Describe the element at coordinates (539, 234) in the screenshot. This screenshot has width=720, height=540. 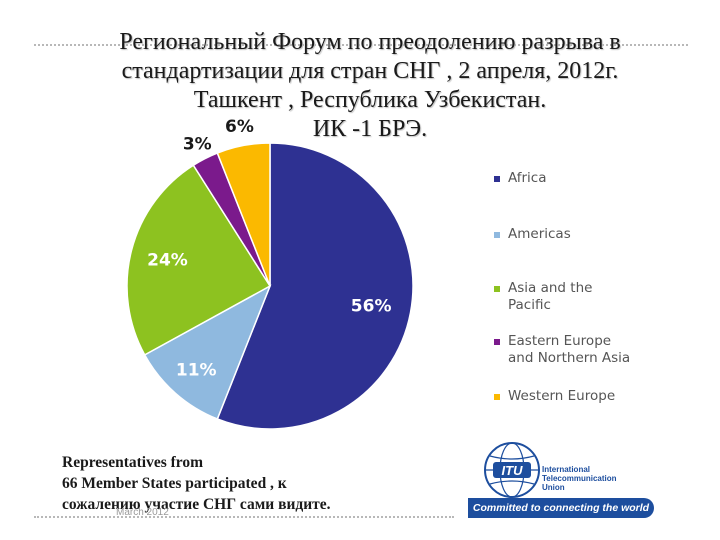
I see `legend-label: Americas` at that location.